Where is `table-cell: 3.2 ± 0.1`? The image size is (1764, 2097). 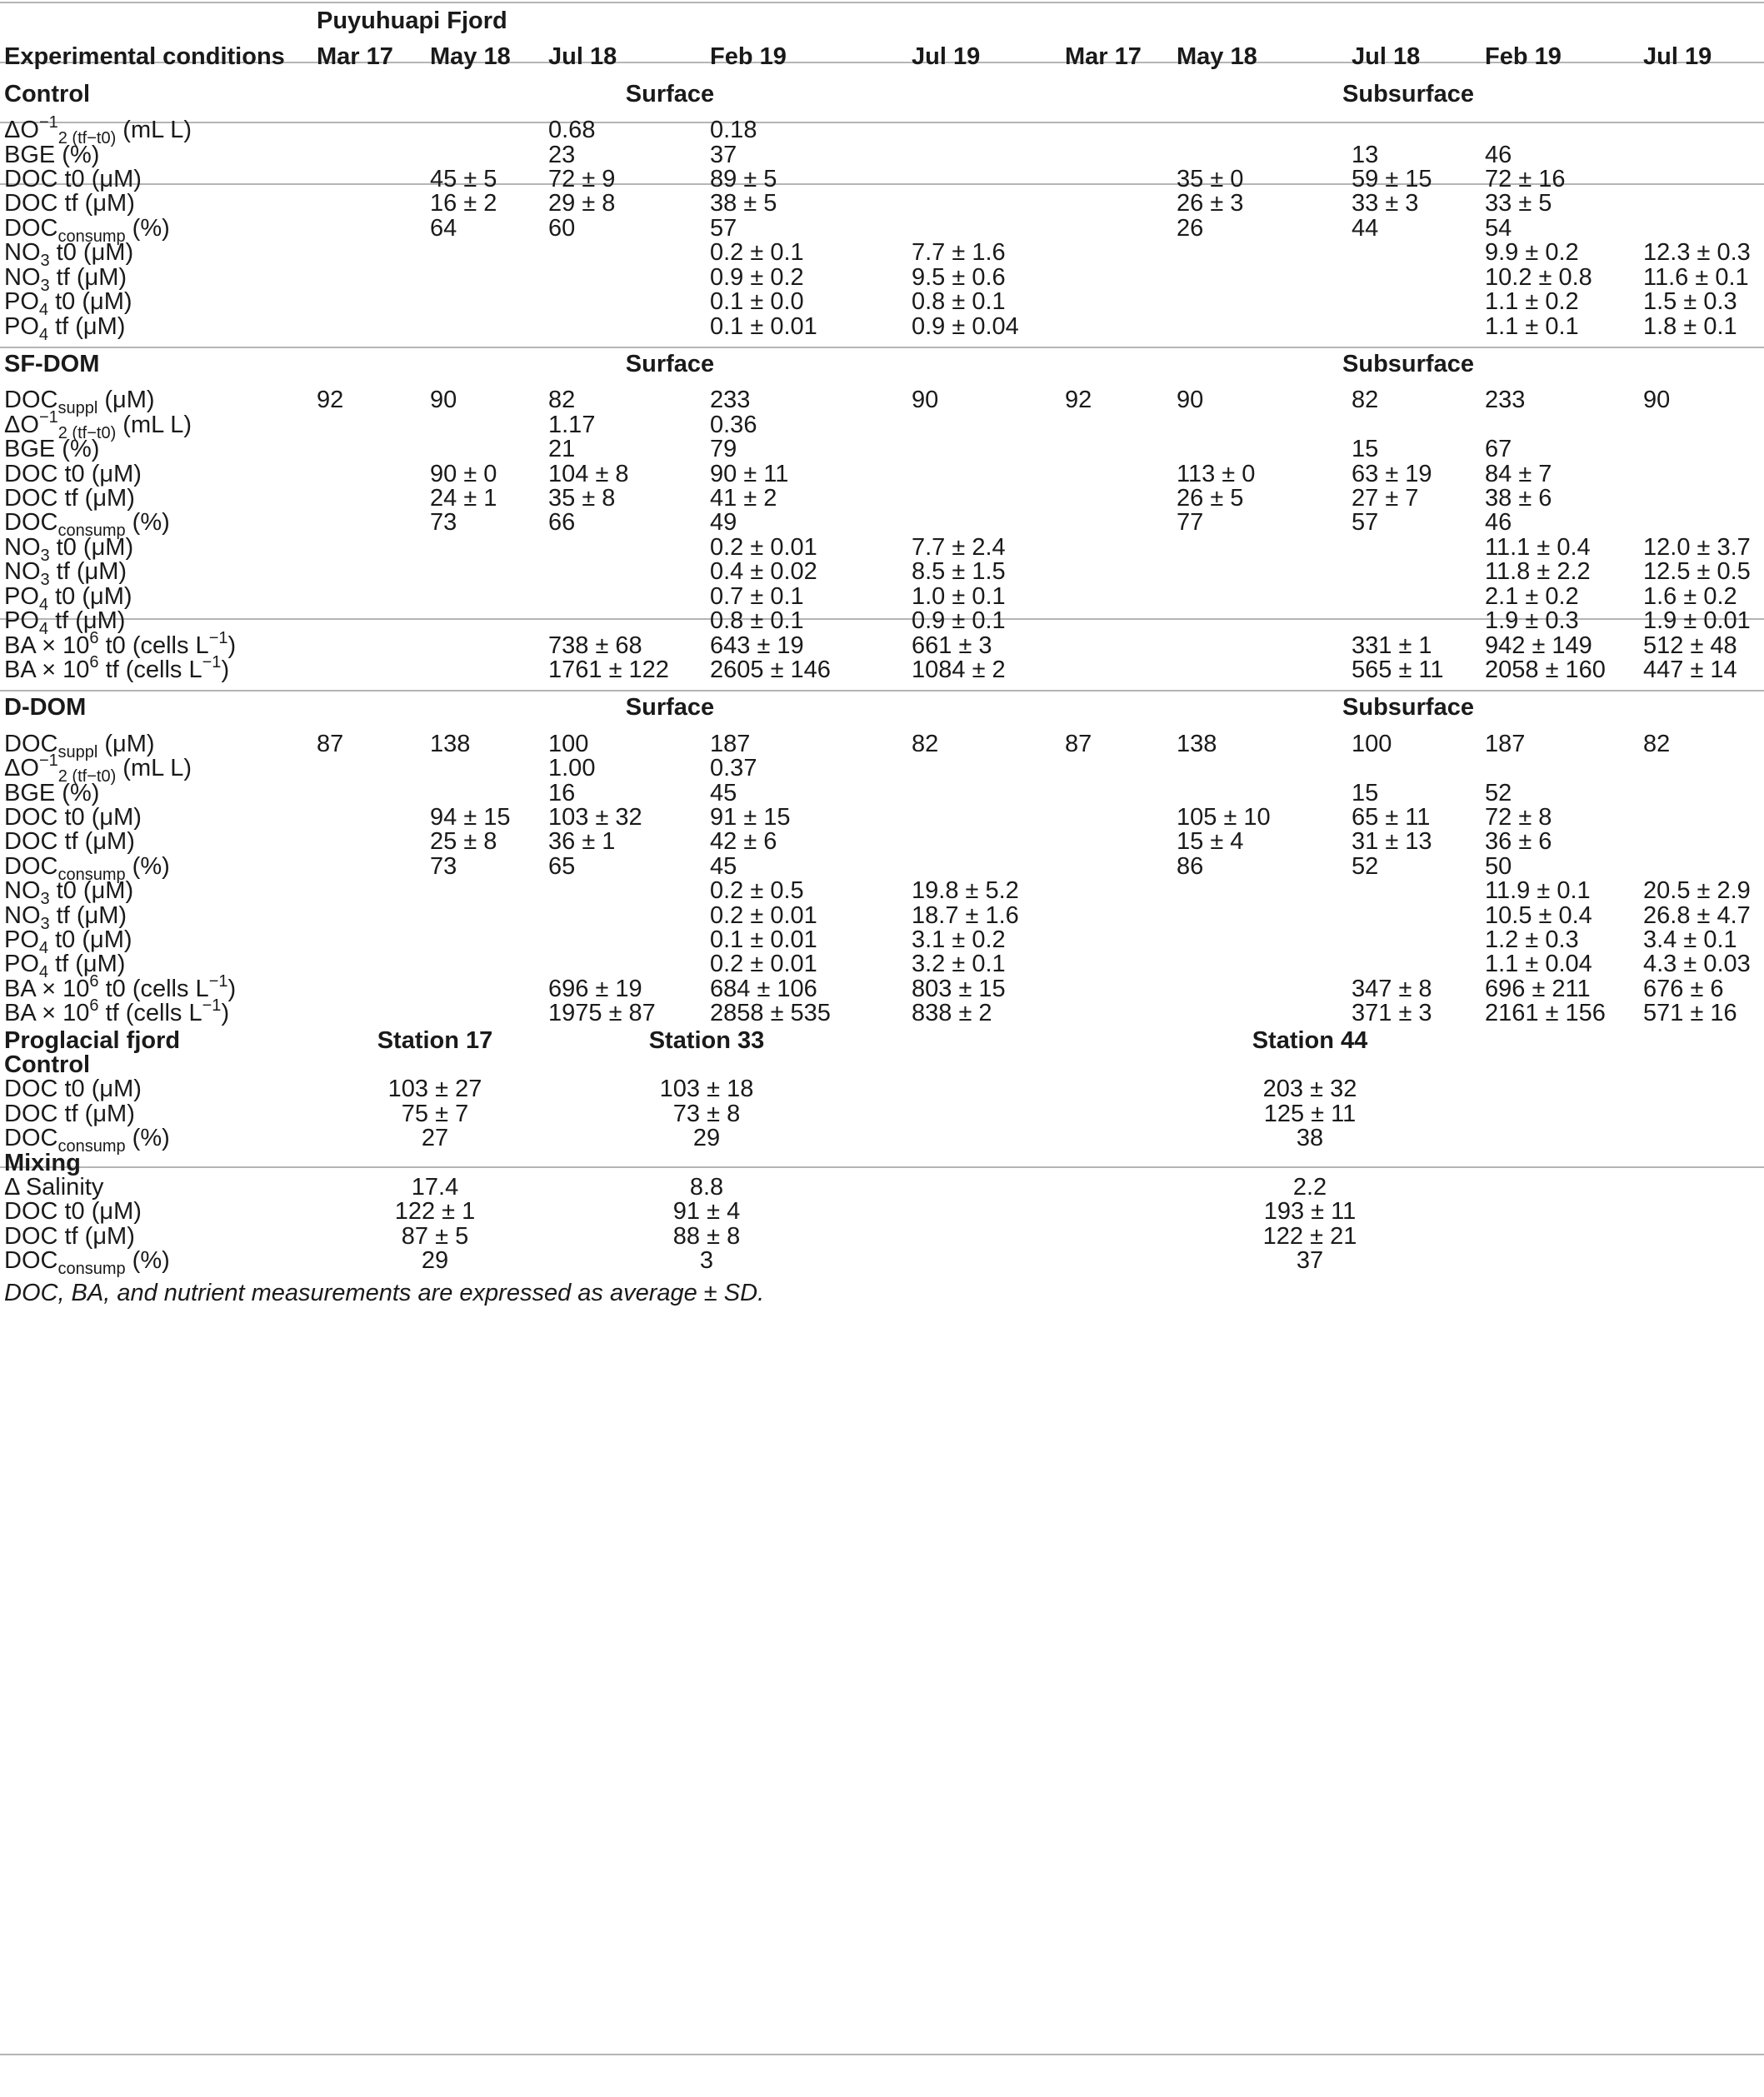
table-cell: 3.2 ± 0.1 is located at coordinates (959, 964).